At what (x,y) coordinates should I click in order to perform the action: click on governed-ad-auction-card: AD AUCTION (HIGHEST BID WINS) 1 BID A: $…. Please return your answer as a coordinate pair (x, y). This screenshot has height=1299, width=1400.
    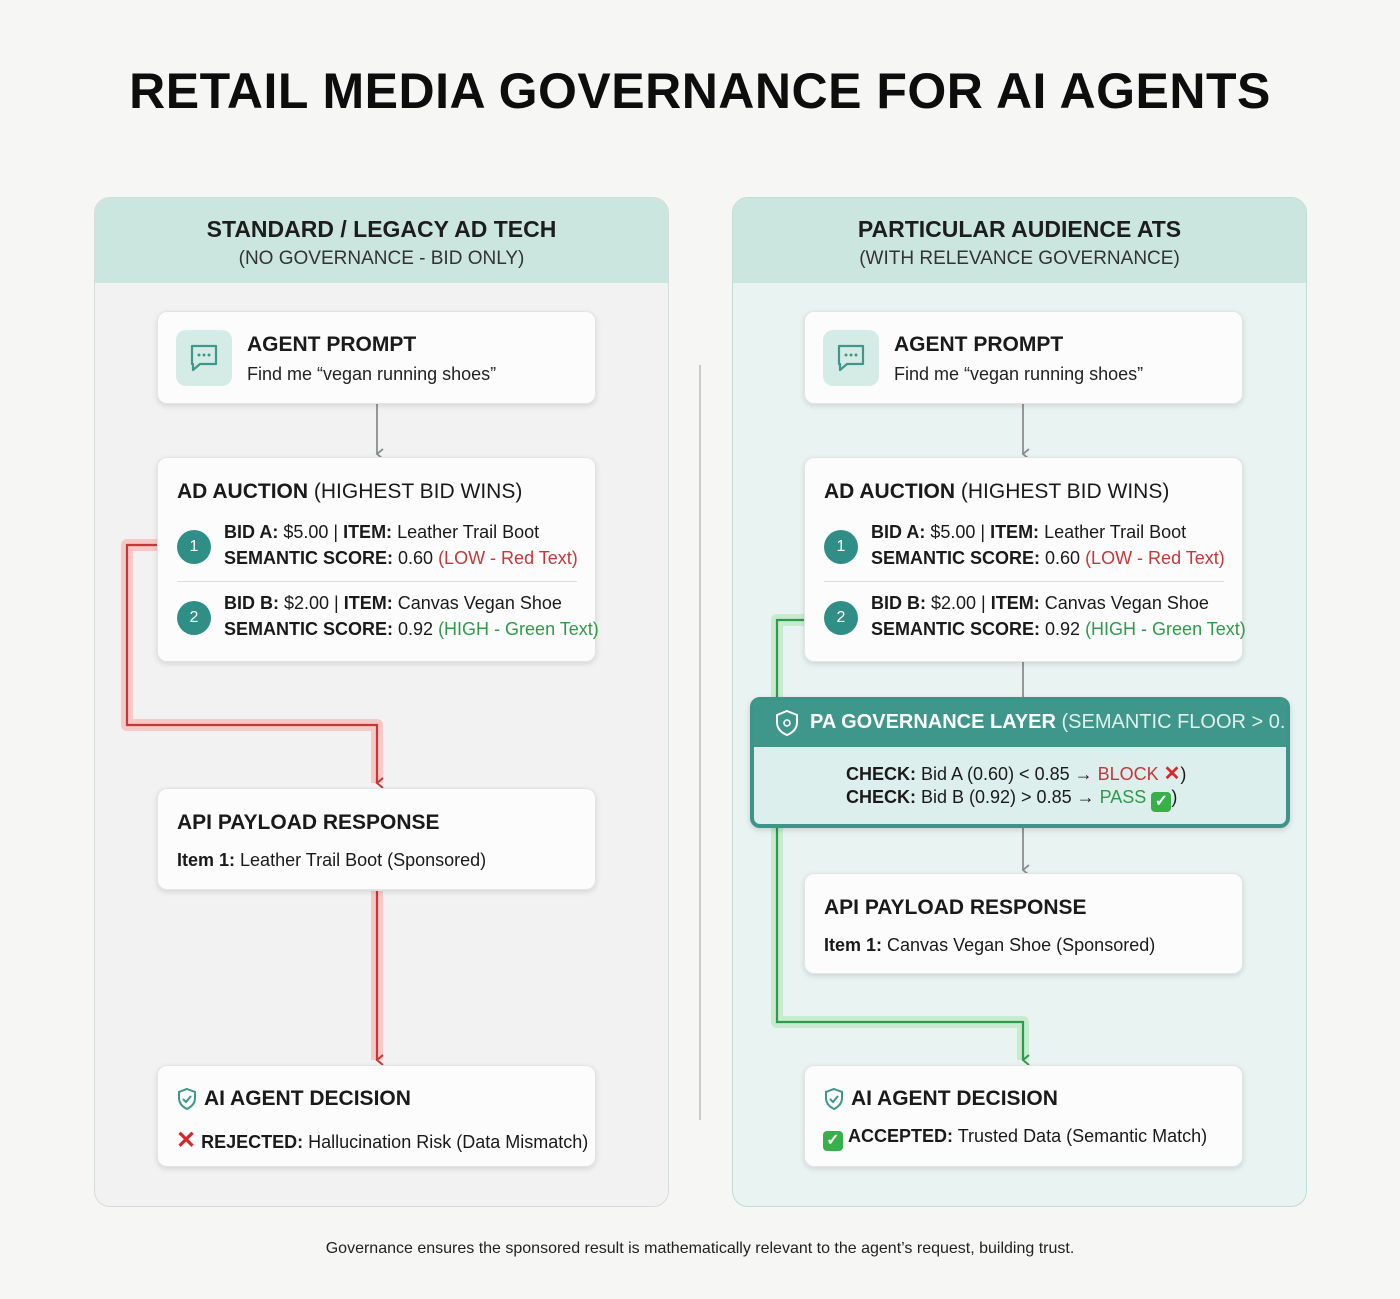
    Looking at the image, I should click on (1025, 559).